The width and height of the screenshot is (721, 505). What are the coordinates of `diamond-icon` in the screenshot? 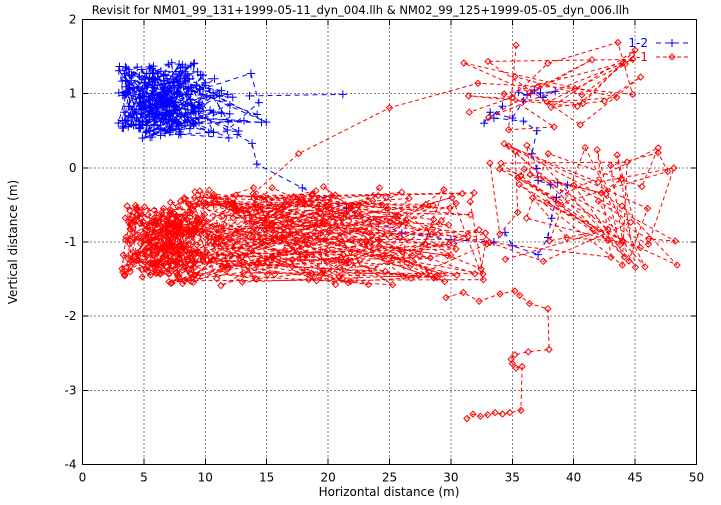 It's located at (672, 57).